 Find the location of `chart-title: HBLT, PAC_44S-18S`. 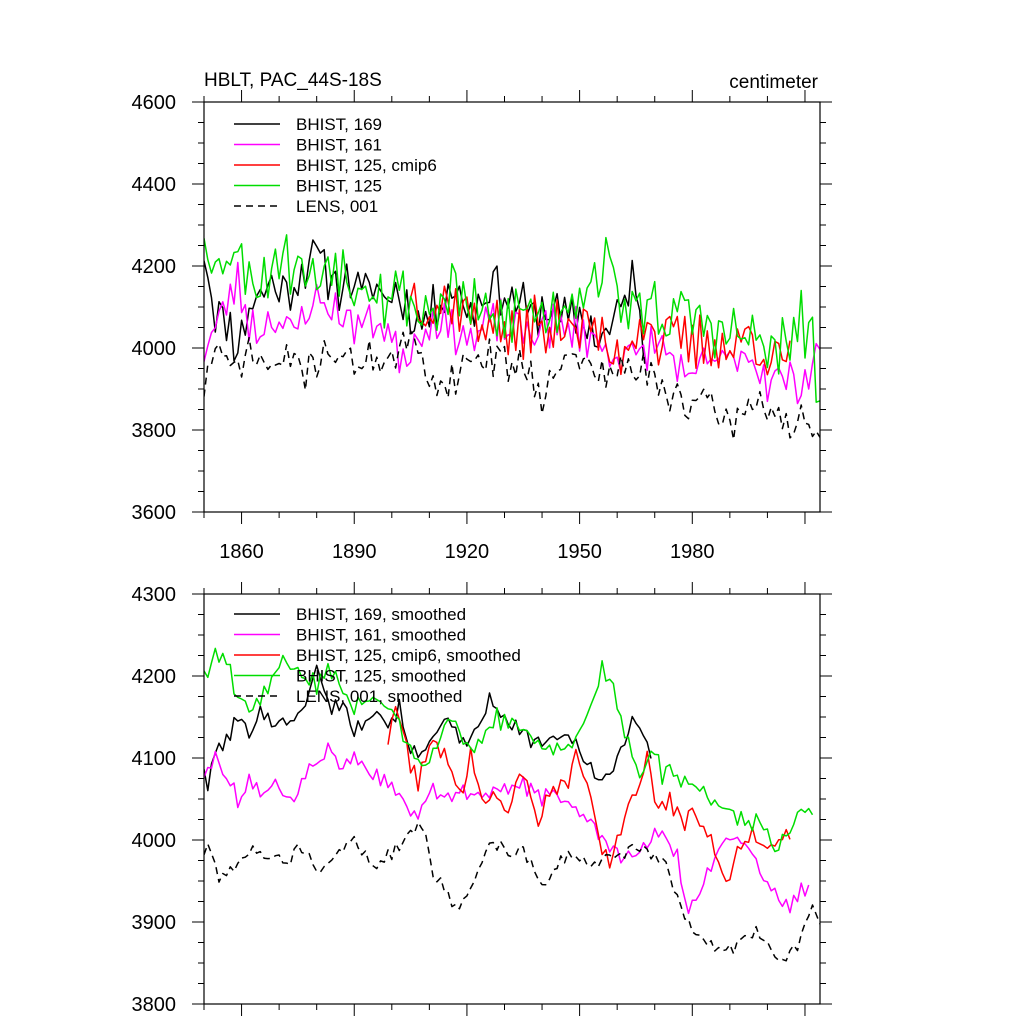

chart-title: HBLT, PAC_44S-18S is located at coordinates (293, 80).